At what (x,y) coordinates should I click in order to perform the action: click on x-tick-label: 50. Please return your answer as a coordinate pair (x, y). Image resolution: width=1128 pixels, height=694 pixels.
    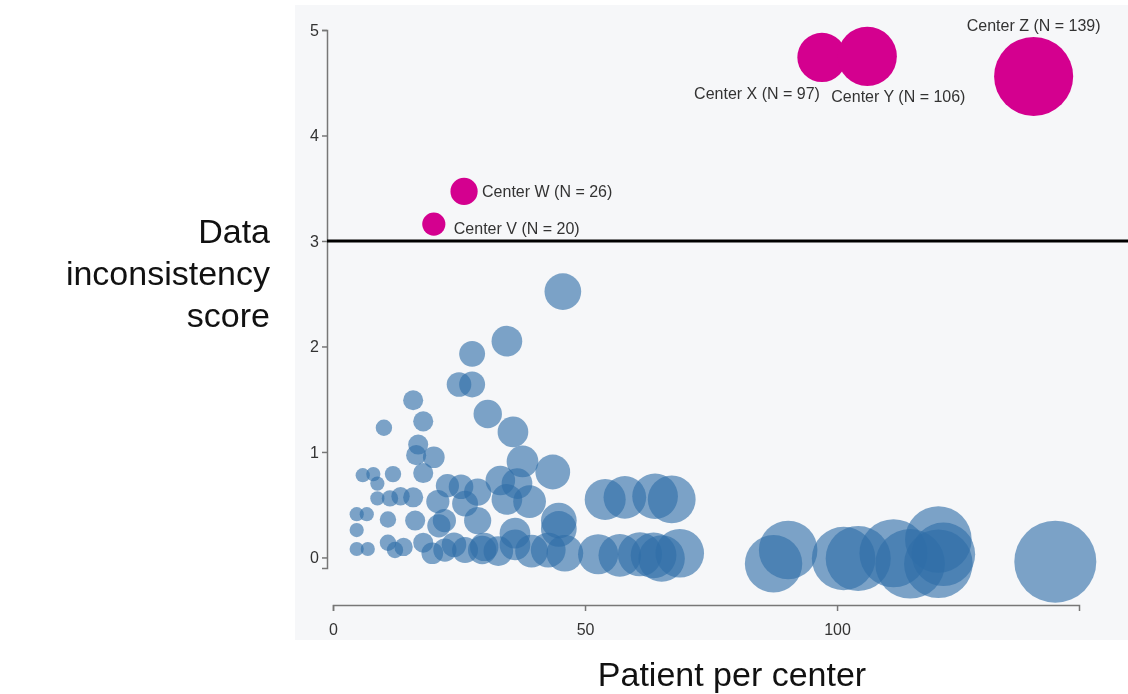
    Looking at the image, I should click on (585, 629).